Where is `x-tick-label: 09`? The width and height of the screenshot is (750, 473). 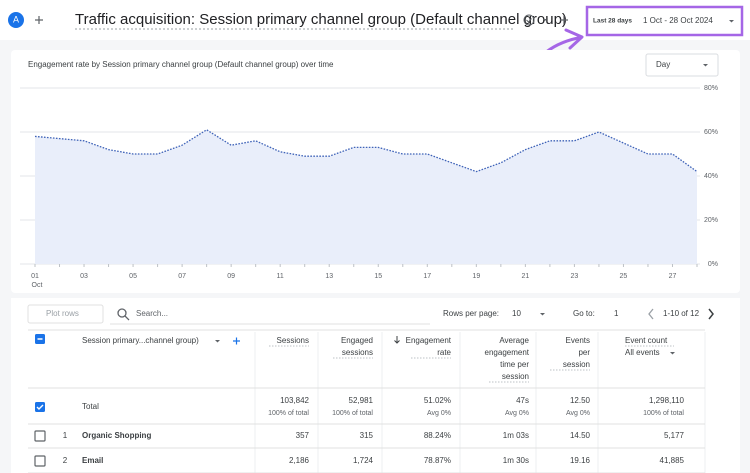
x-tick-label: 09 is located at coordinates (231, 276).